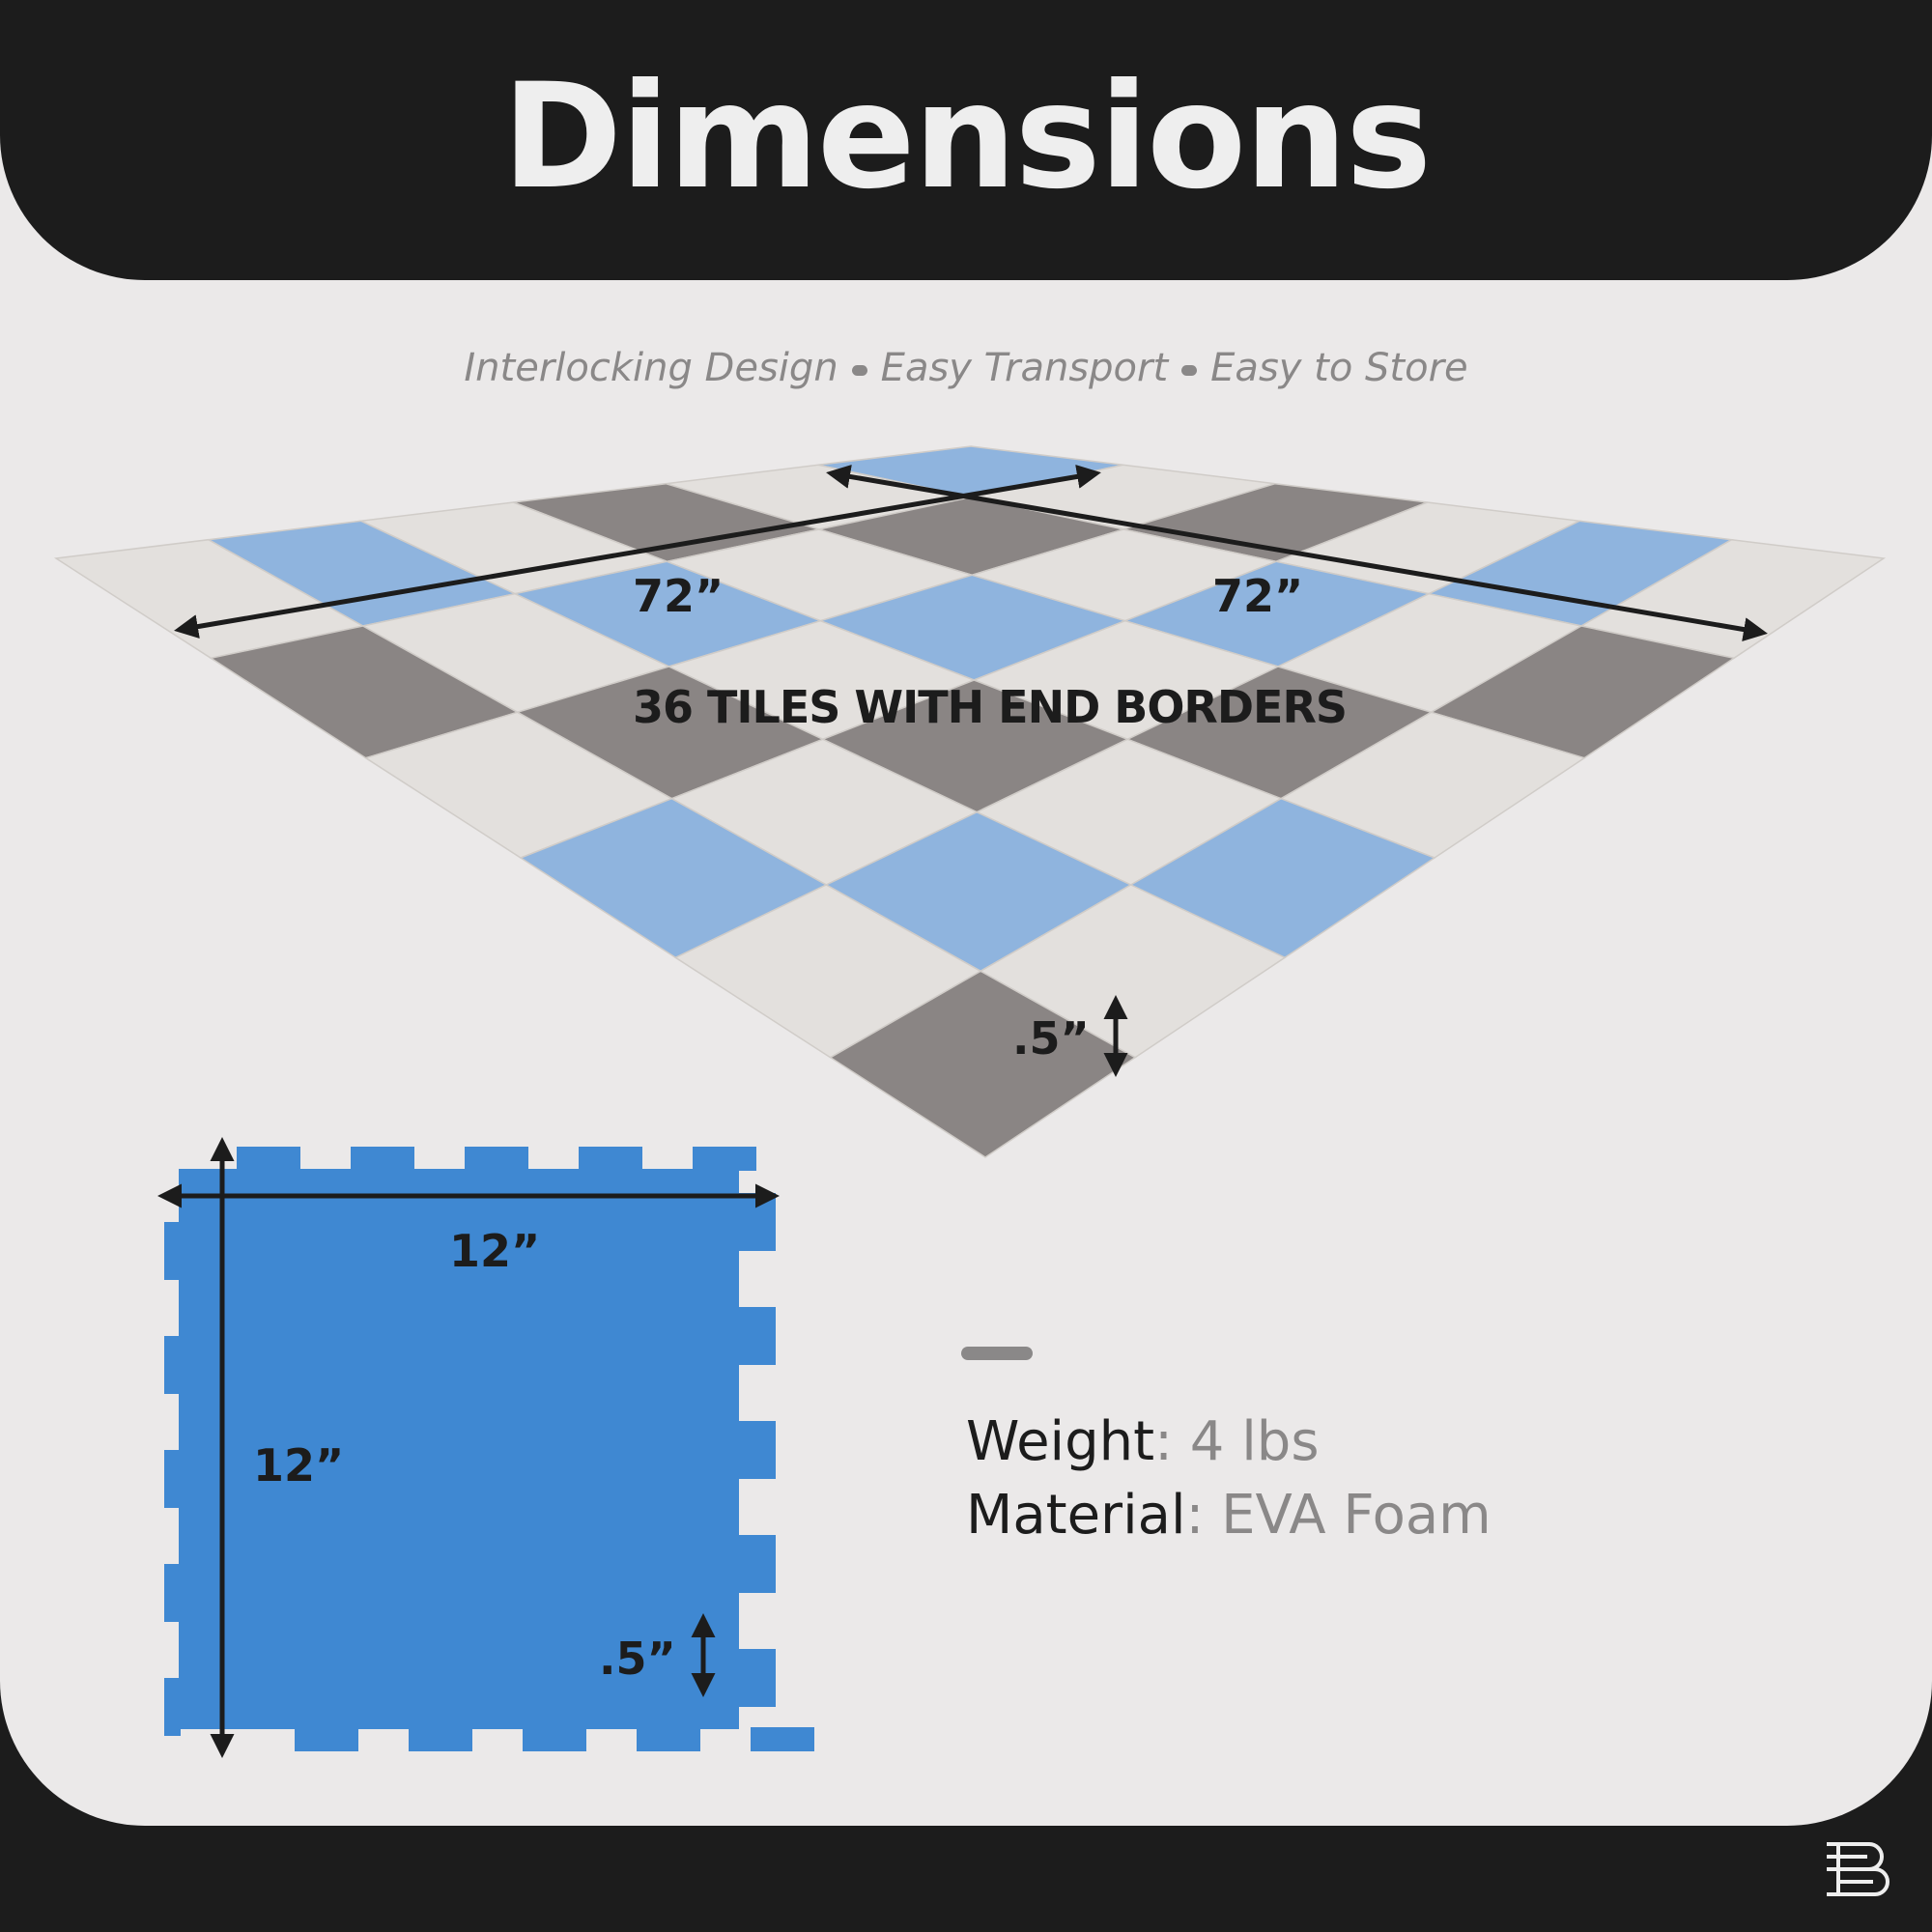 Image resolution: width=1932 pixels, height=1932 pixels. What do you see at coordinates (1858, 1869) in the screenshot?
I see `brand-logo-icon` at bounding box center [1858, 1869].